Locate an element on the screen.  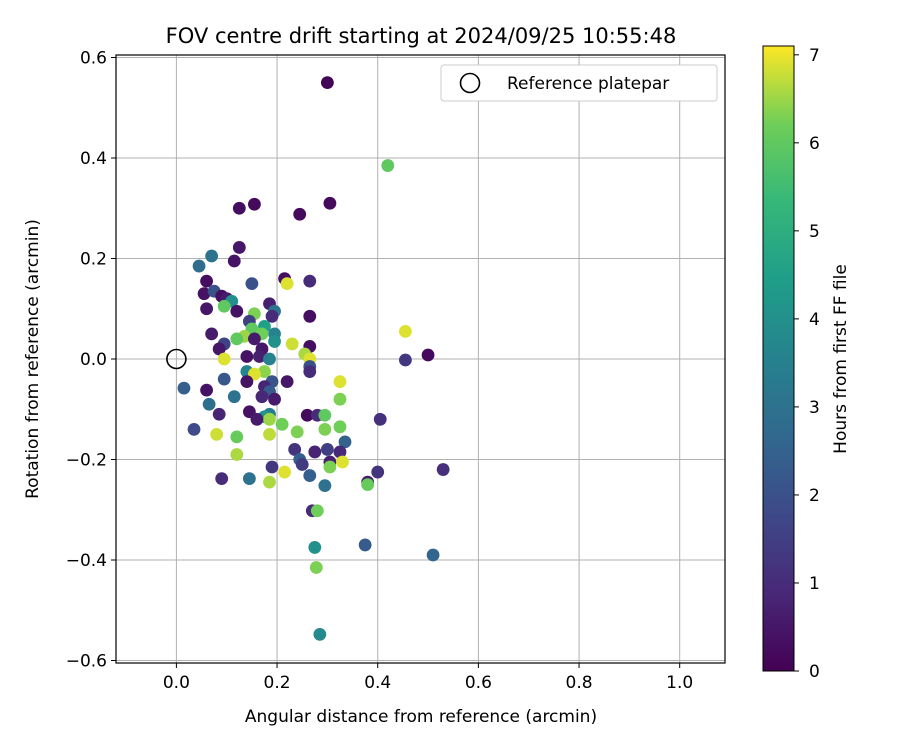
colorbar-tick-label: 7 is located at coordinates (814, 56).